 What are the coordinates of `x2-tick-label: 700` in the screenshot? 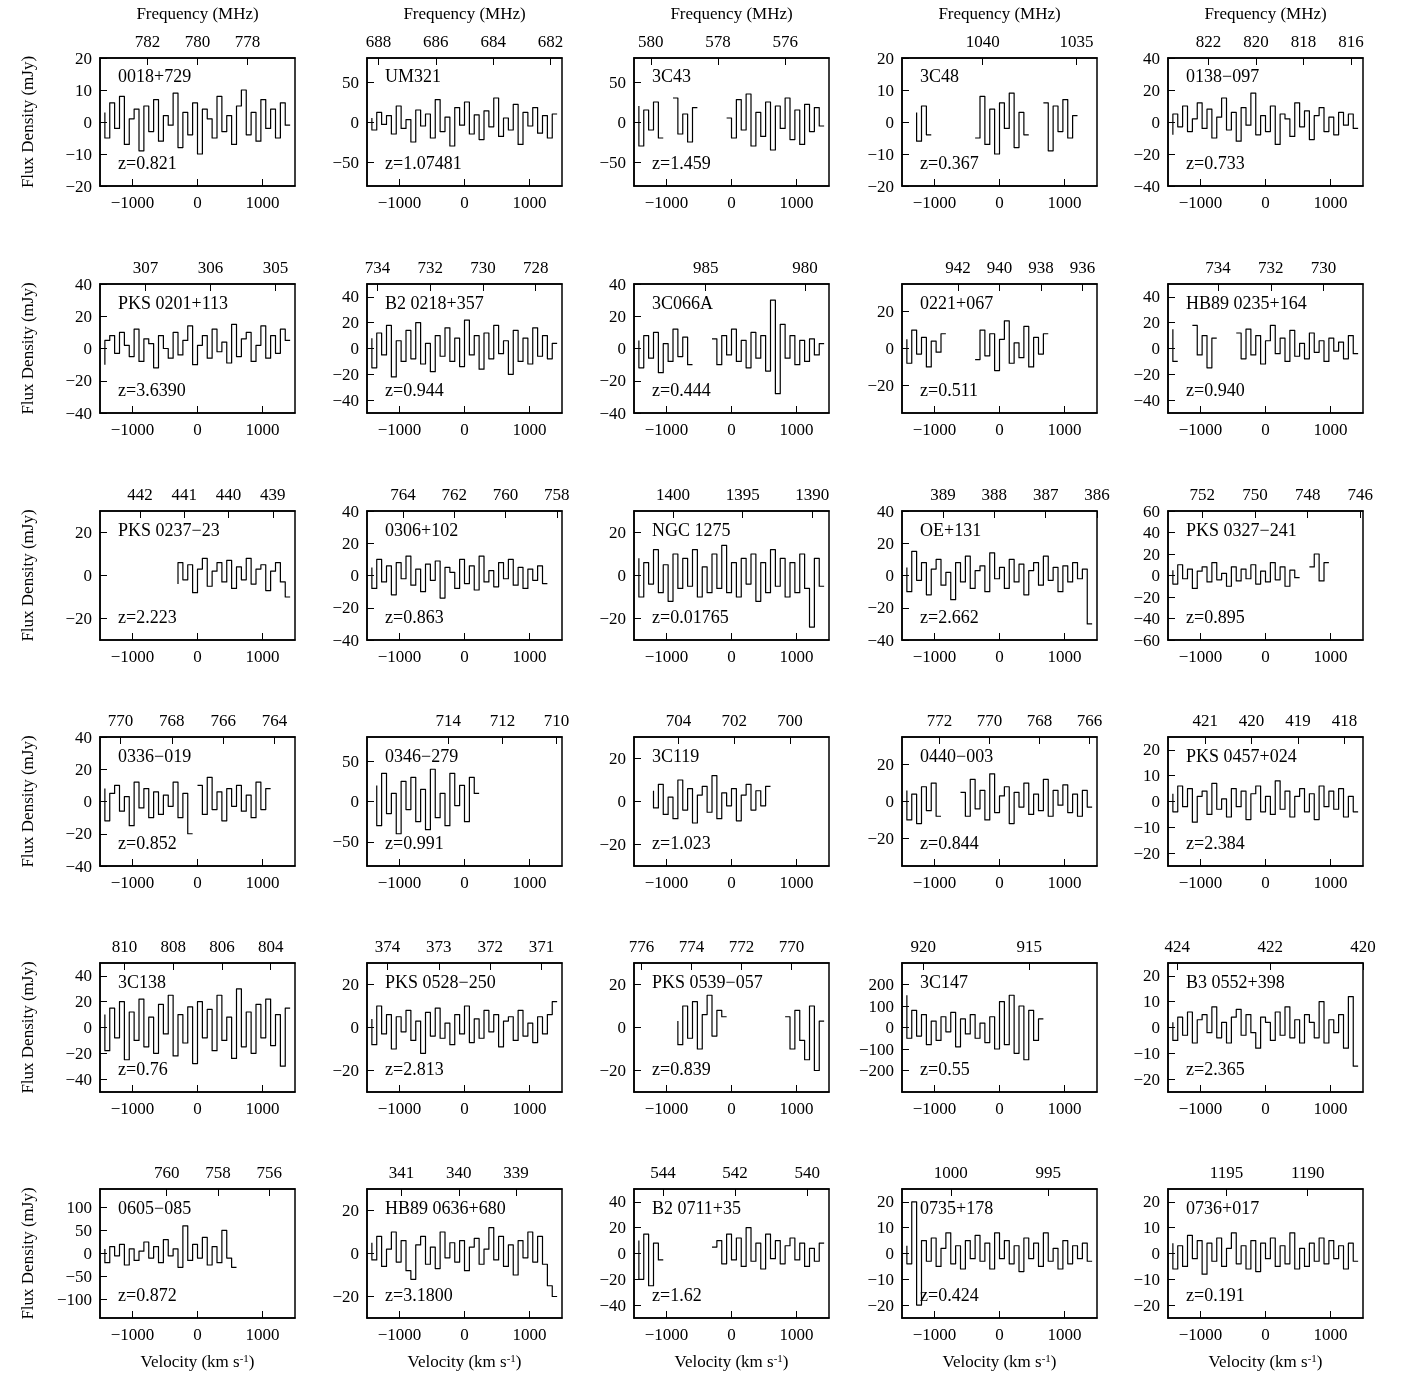 It's located at (790, 720).